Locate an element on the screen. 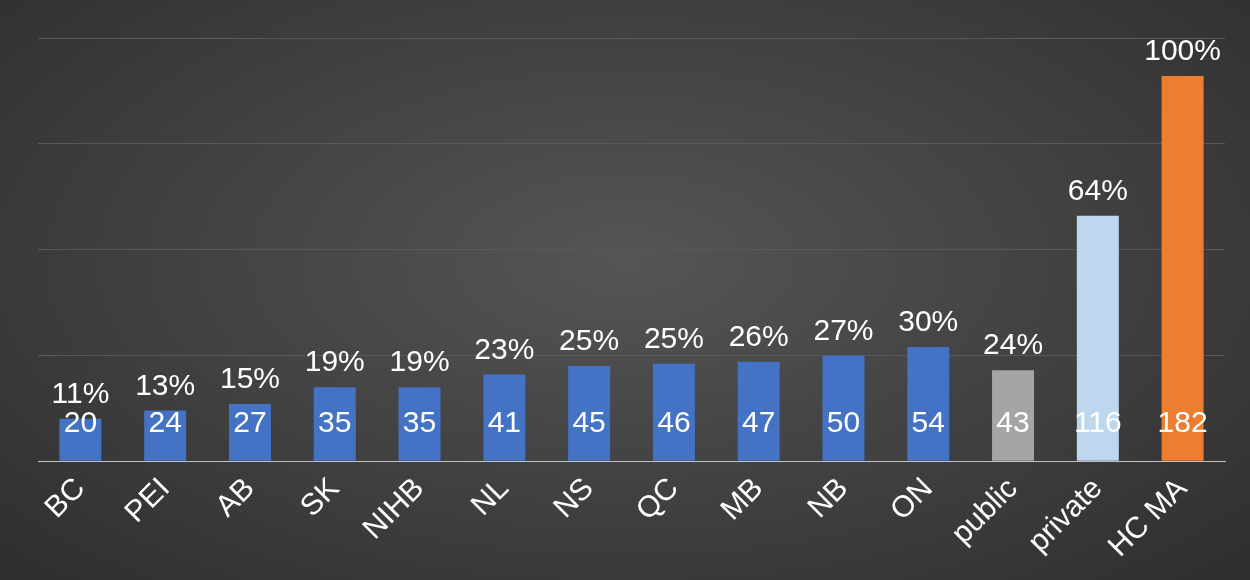 This screenshot has height=580, width=1250. annotation: 64% is located at coordinates (1097, 190).